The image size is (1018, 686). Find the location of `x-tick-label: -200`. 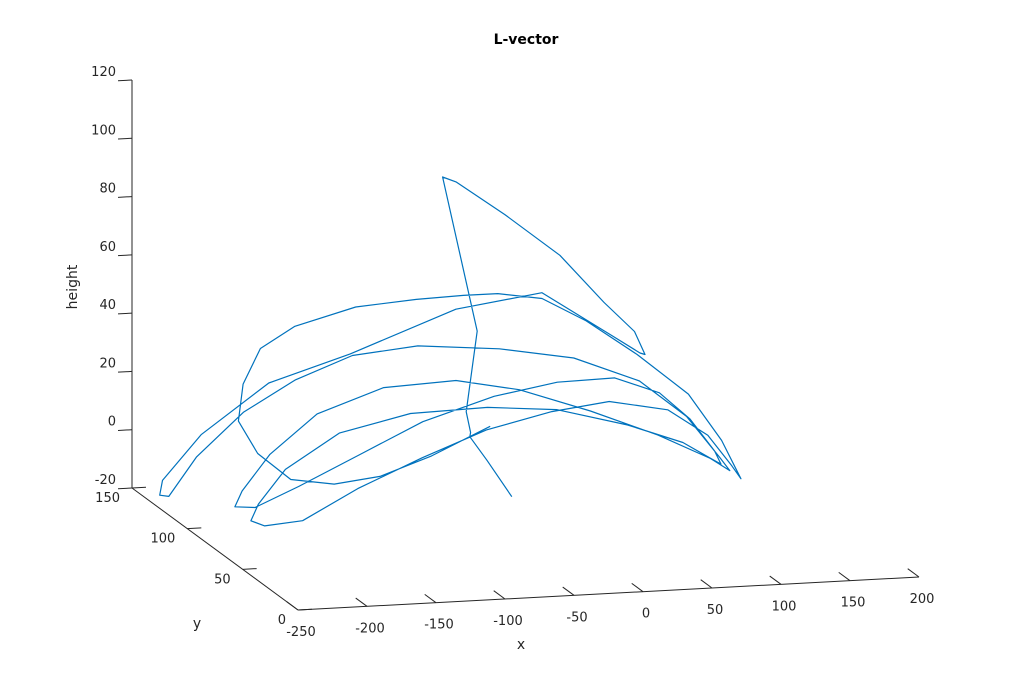

x-tick-label: -200 is located at coordinates (370, 628).